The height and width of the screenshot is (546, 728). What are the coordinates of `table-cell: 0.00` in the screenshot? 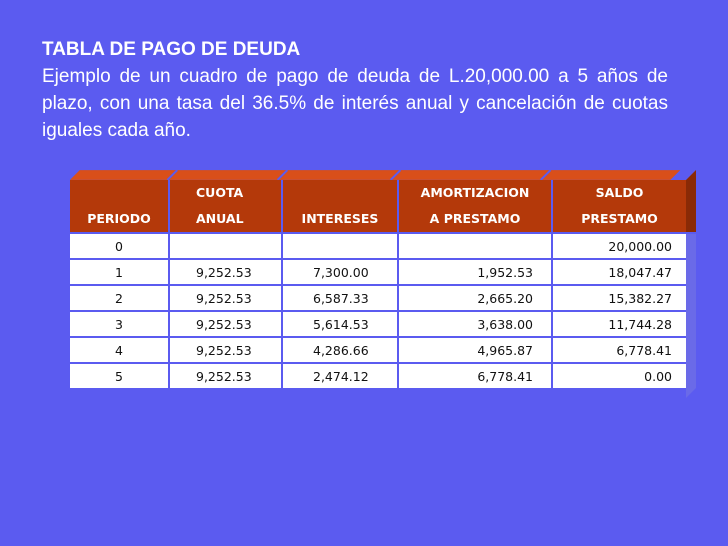 It's located at (619, 377).